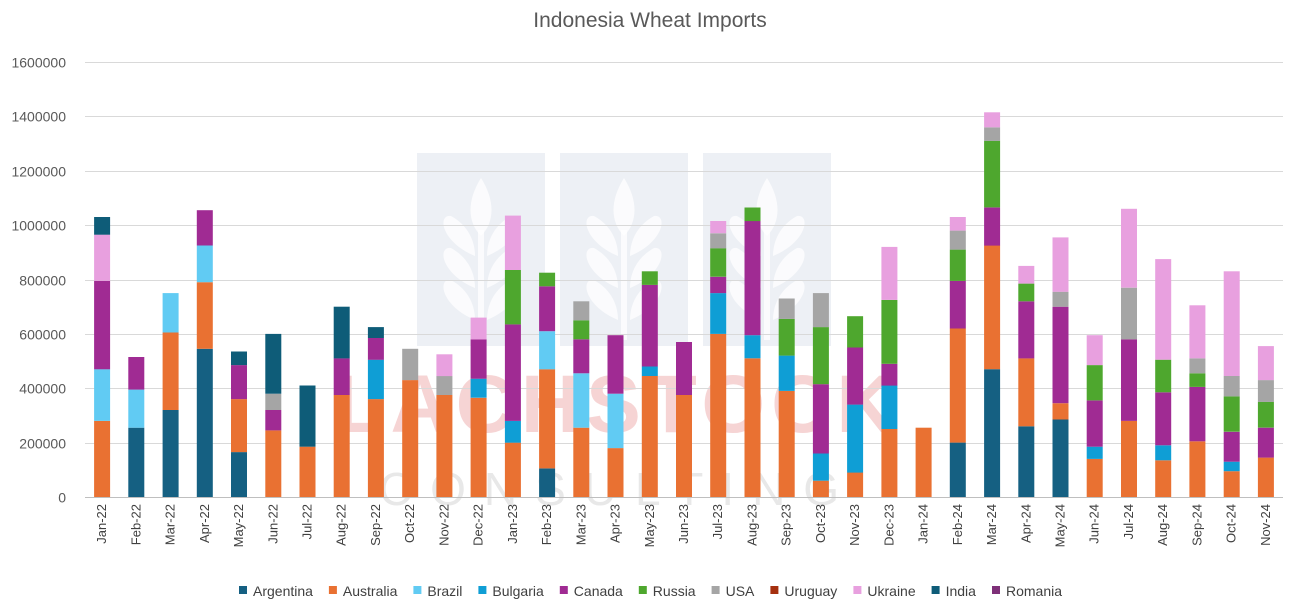 The image size is (1301, 601). I want to click on legend-item-canada: Canada, so click(591, 591).